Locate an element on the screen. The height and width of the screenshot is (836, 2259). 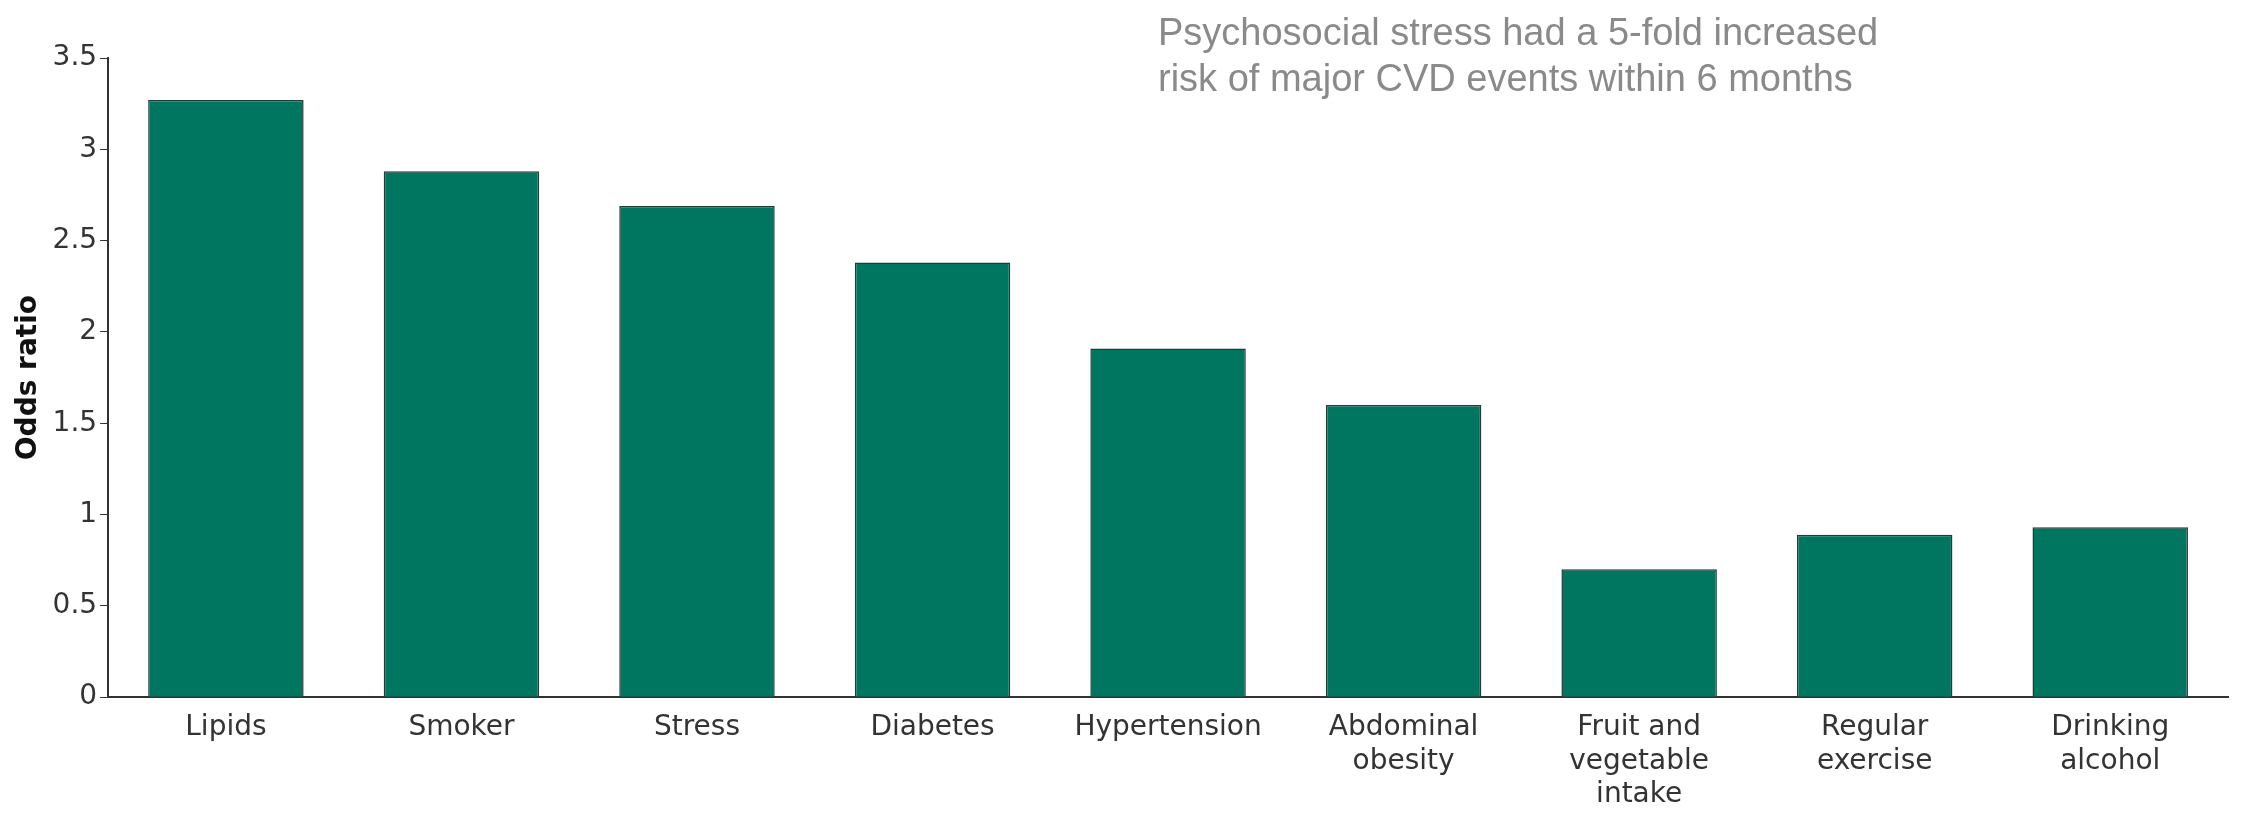
y-tick-label: 2.5 is located at coordinates (75, 238).